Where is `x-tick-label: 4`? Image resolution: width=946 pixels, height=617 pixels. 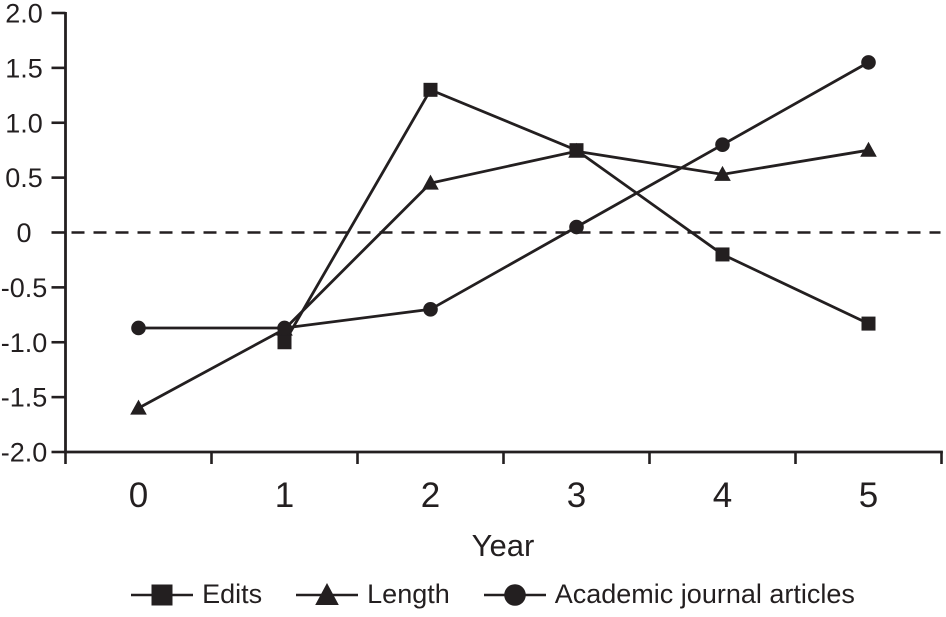
x-tick-label: 4 is located at coordinates (722, 495).